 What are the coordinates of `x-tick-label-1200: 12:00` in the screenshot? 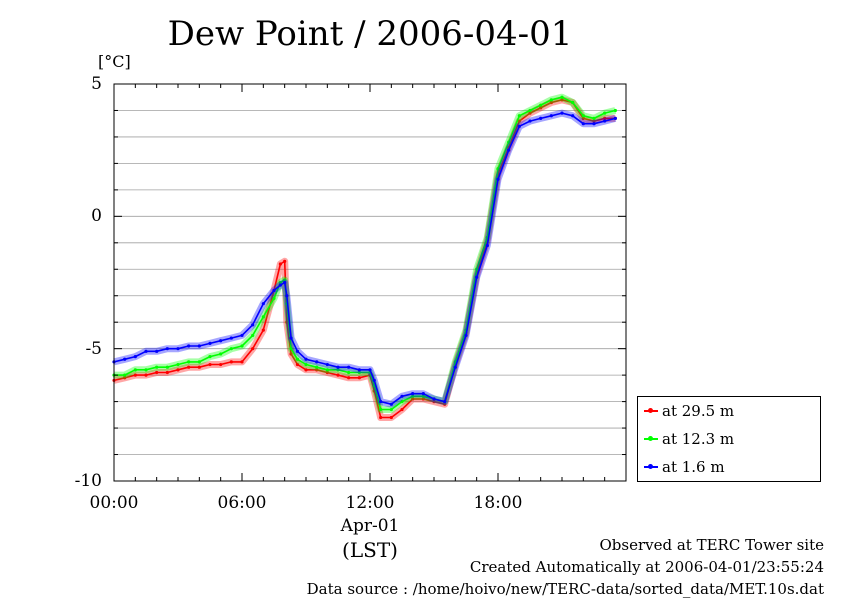 It's located at (370, 503).